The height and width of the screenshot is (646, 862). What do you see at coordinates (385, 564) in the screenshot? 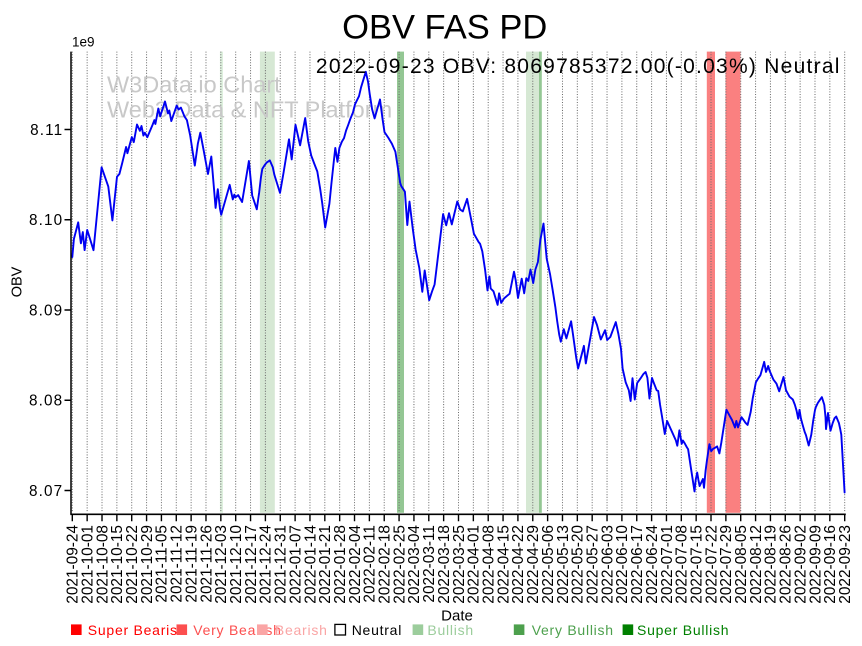
I see `svg-text: 2022-02-18` at bounding box center [385, 564].